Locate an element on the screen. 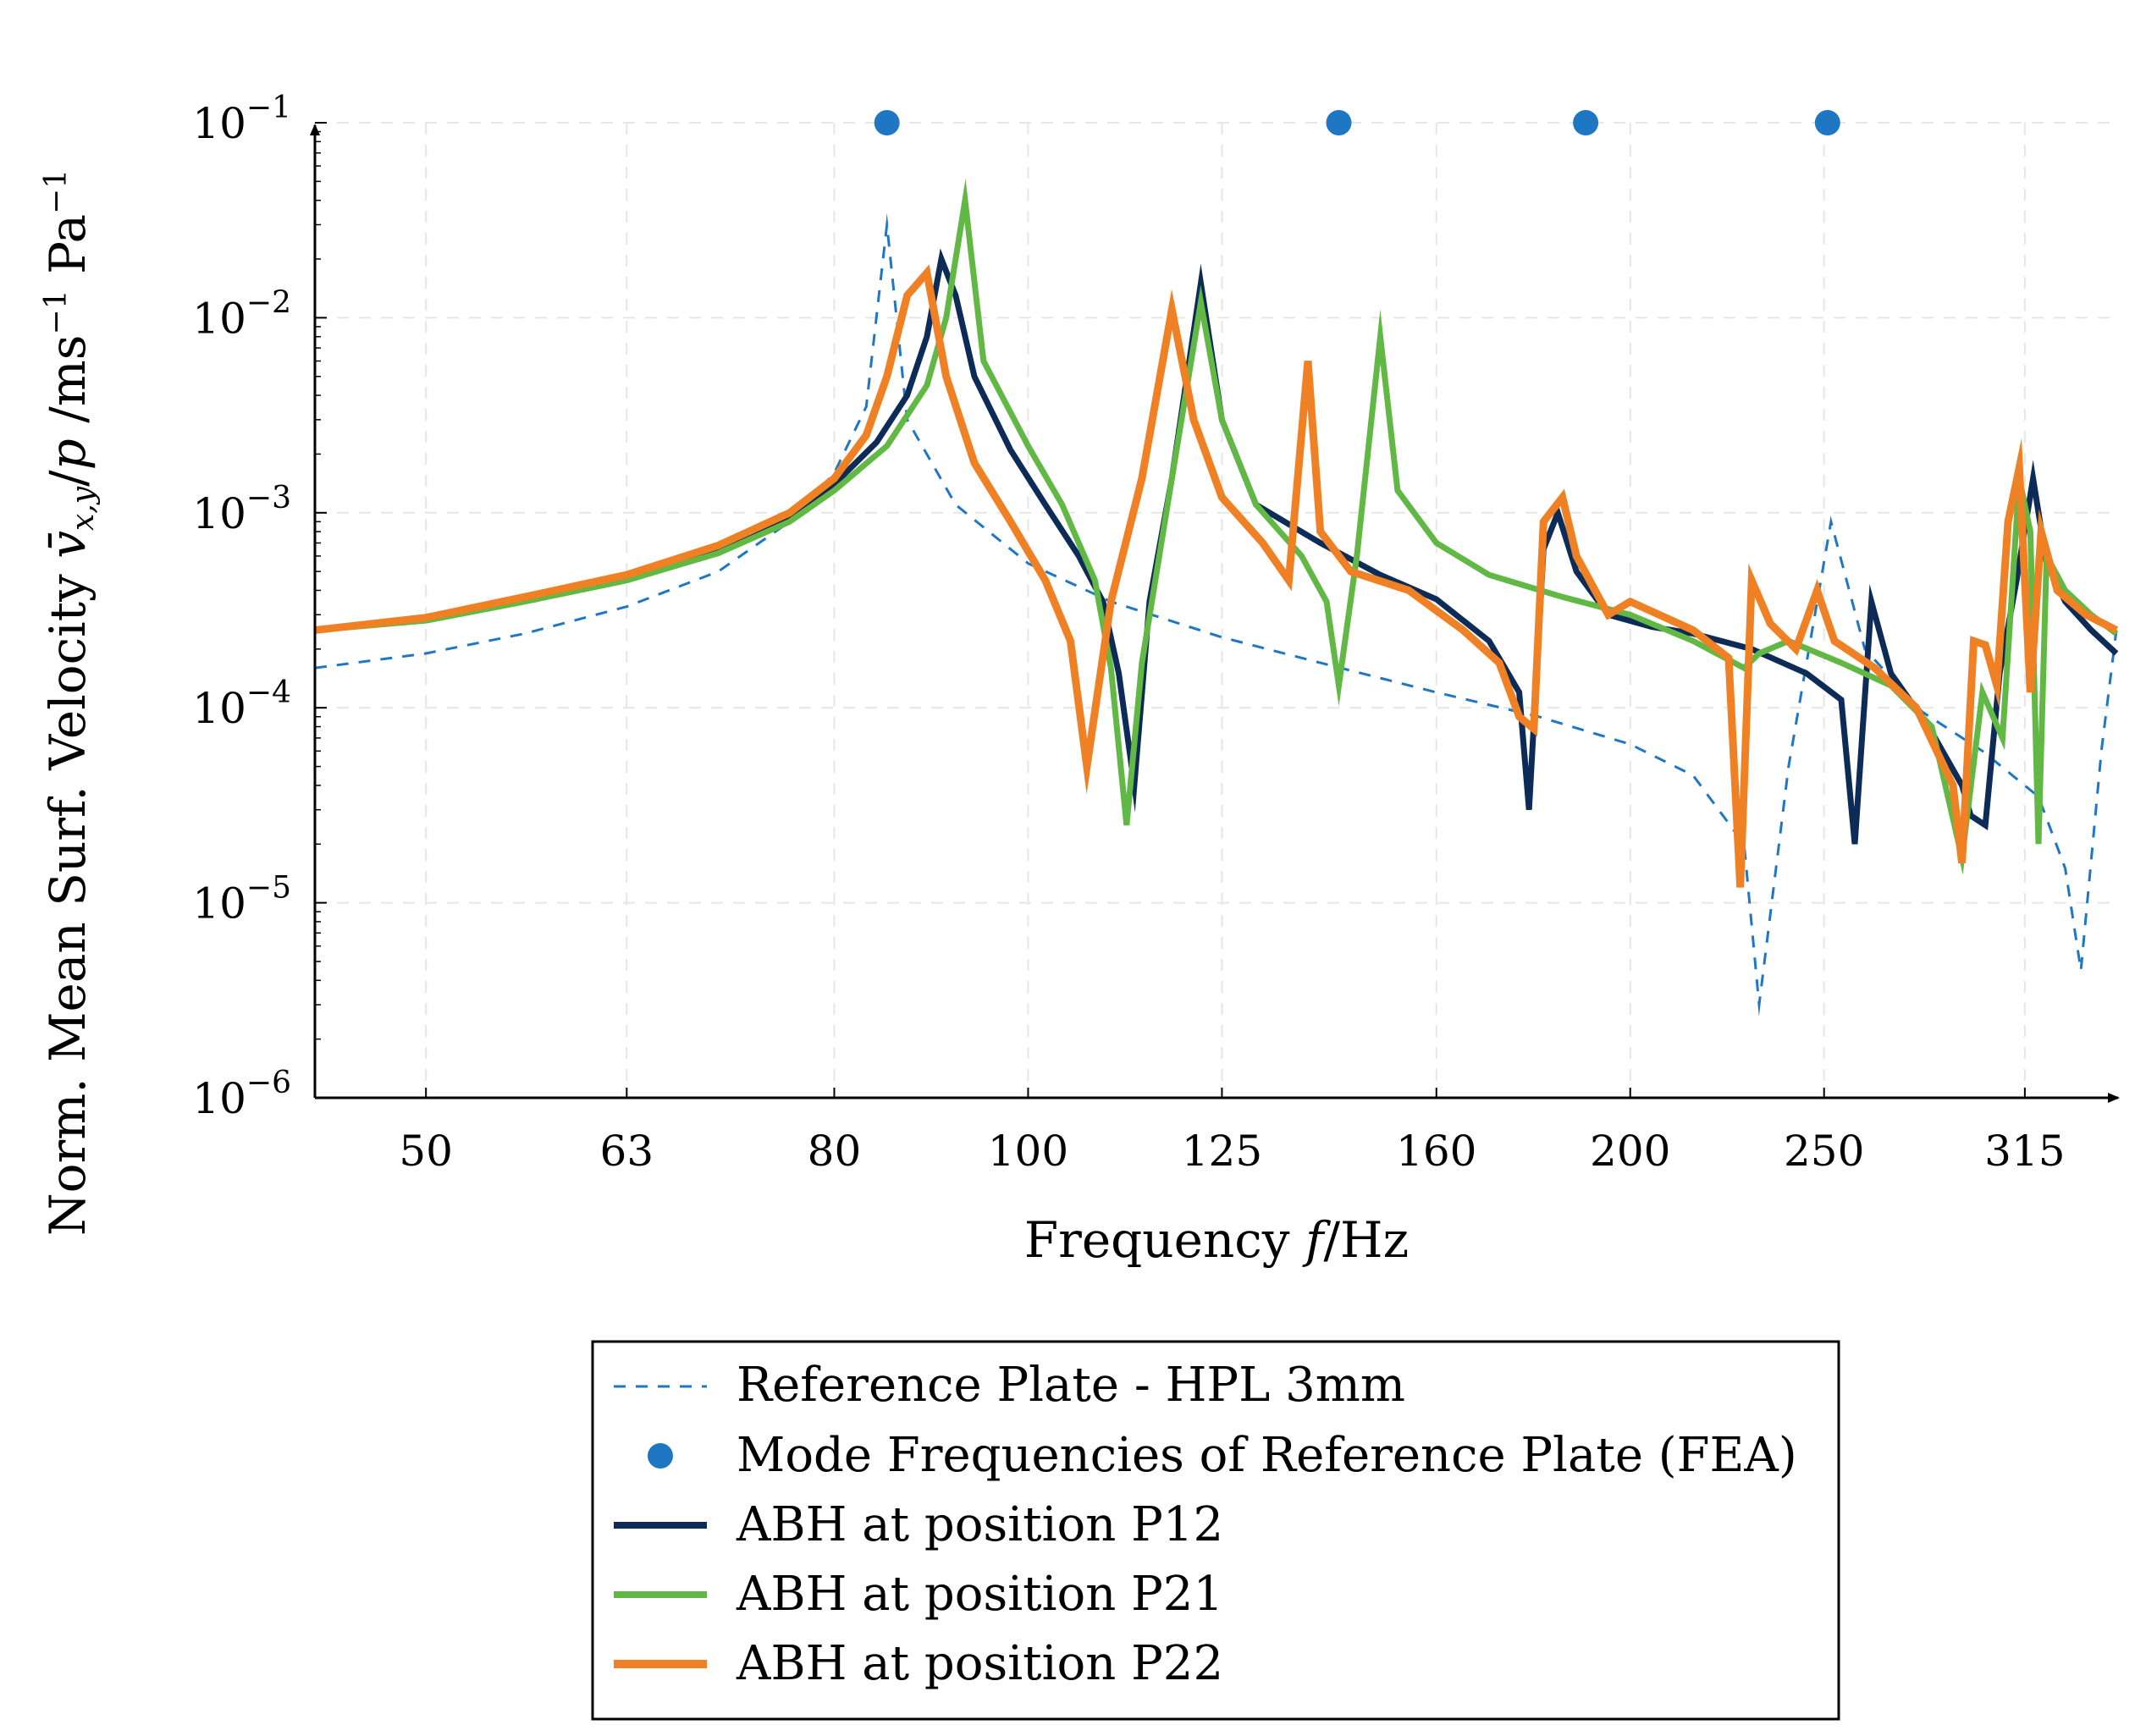 Image resolution: width=2146 pixels, height=1736 pixels. legend-label-reference: Reference Plate - HPL 3mm is located at coordinates (1070, 1385).